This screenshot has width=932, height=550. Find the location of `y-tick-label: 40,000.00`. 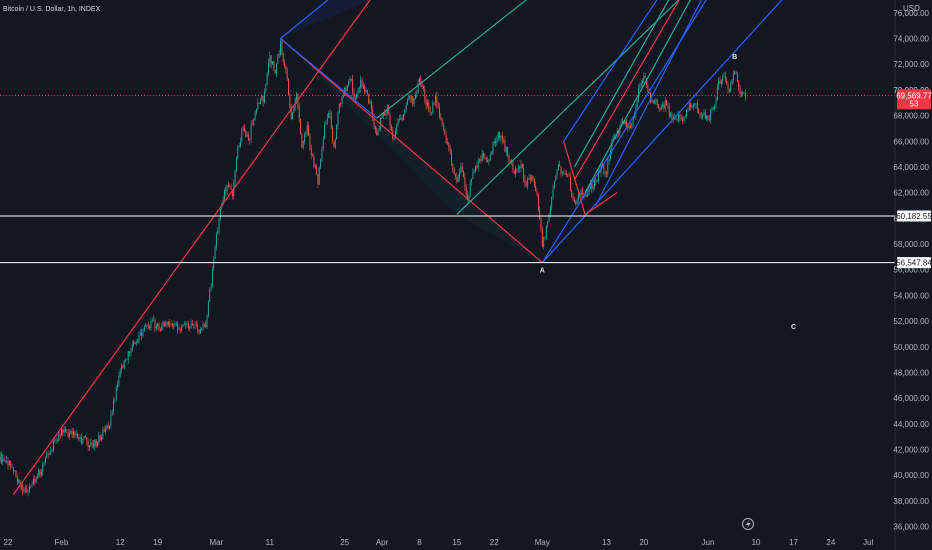

y-tick-label: 40,000.00 is located at coordinates (911, 475).